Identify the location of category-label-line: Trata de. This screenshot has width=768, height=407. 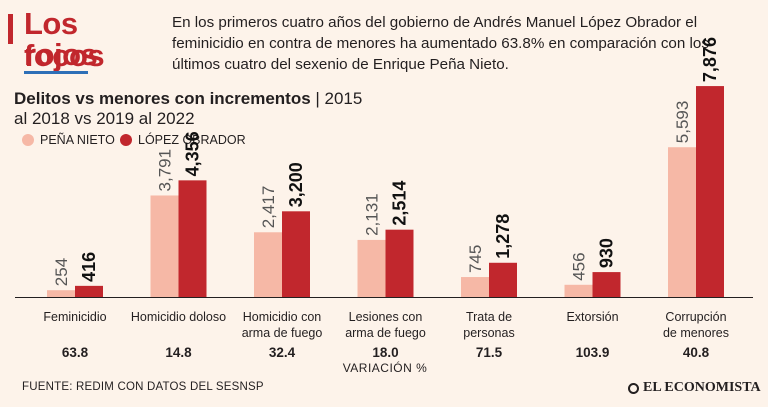
(489, 317).